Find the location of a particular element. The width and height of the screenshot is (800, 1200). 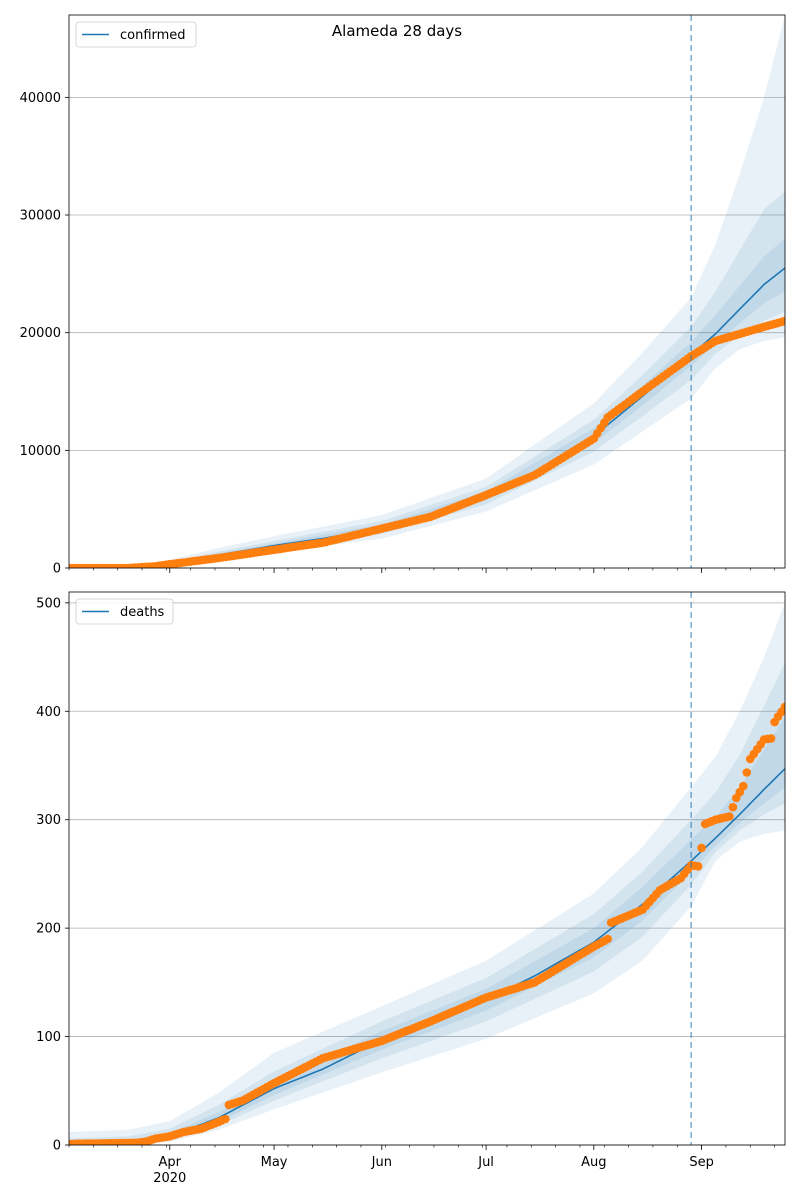

y-tick-label: 500 is located at coordinates (48, 603).